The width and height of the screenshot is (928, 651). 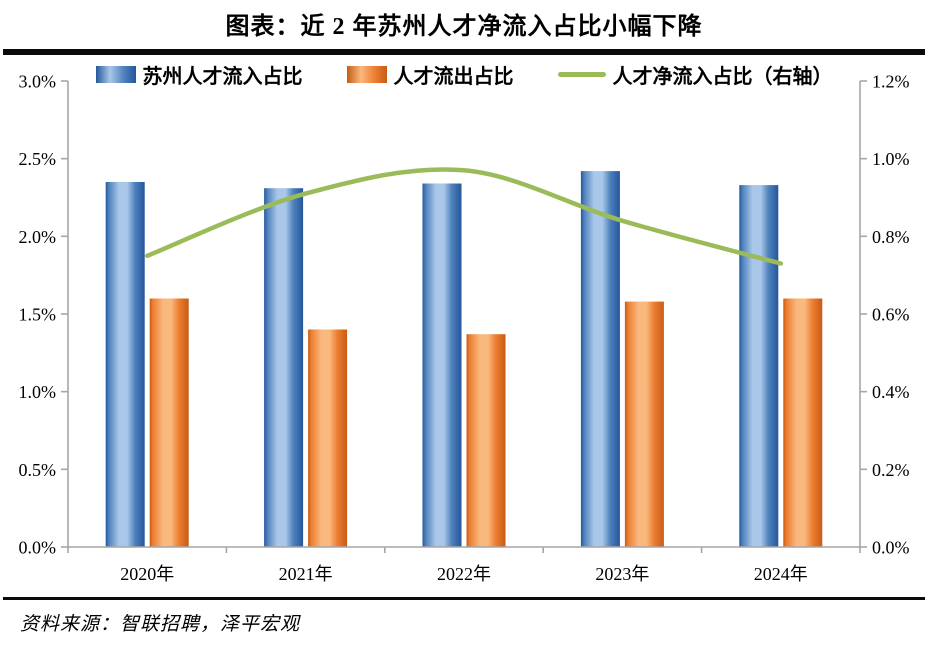 What do you see at coordinates (464, 598) in the screenshot?
I see `footer-divider` at bounding box center [464, 598].